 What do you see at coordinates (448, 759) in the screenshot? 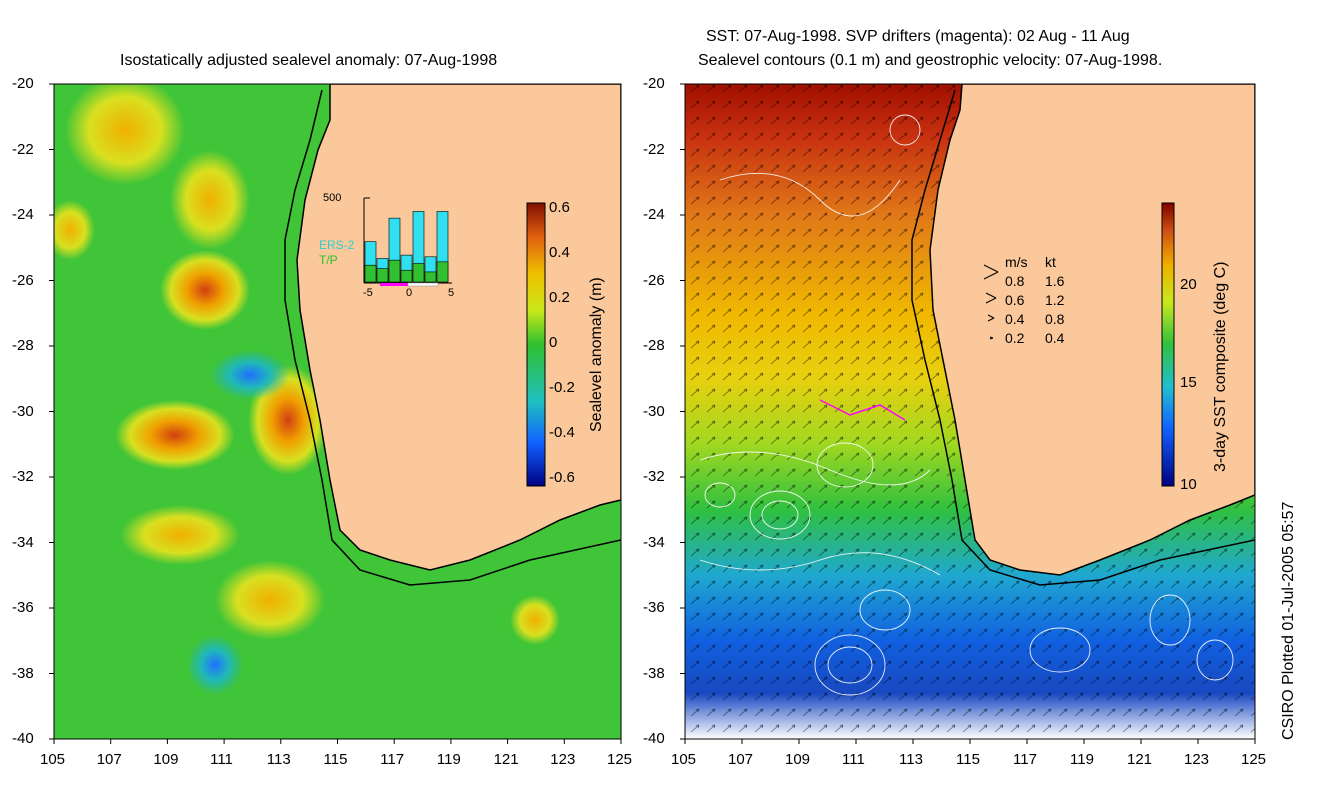
I see `x-tick-label: 119` at bounding box center [448, 759].